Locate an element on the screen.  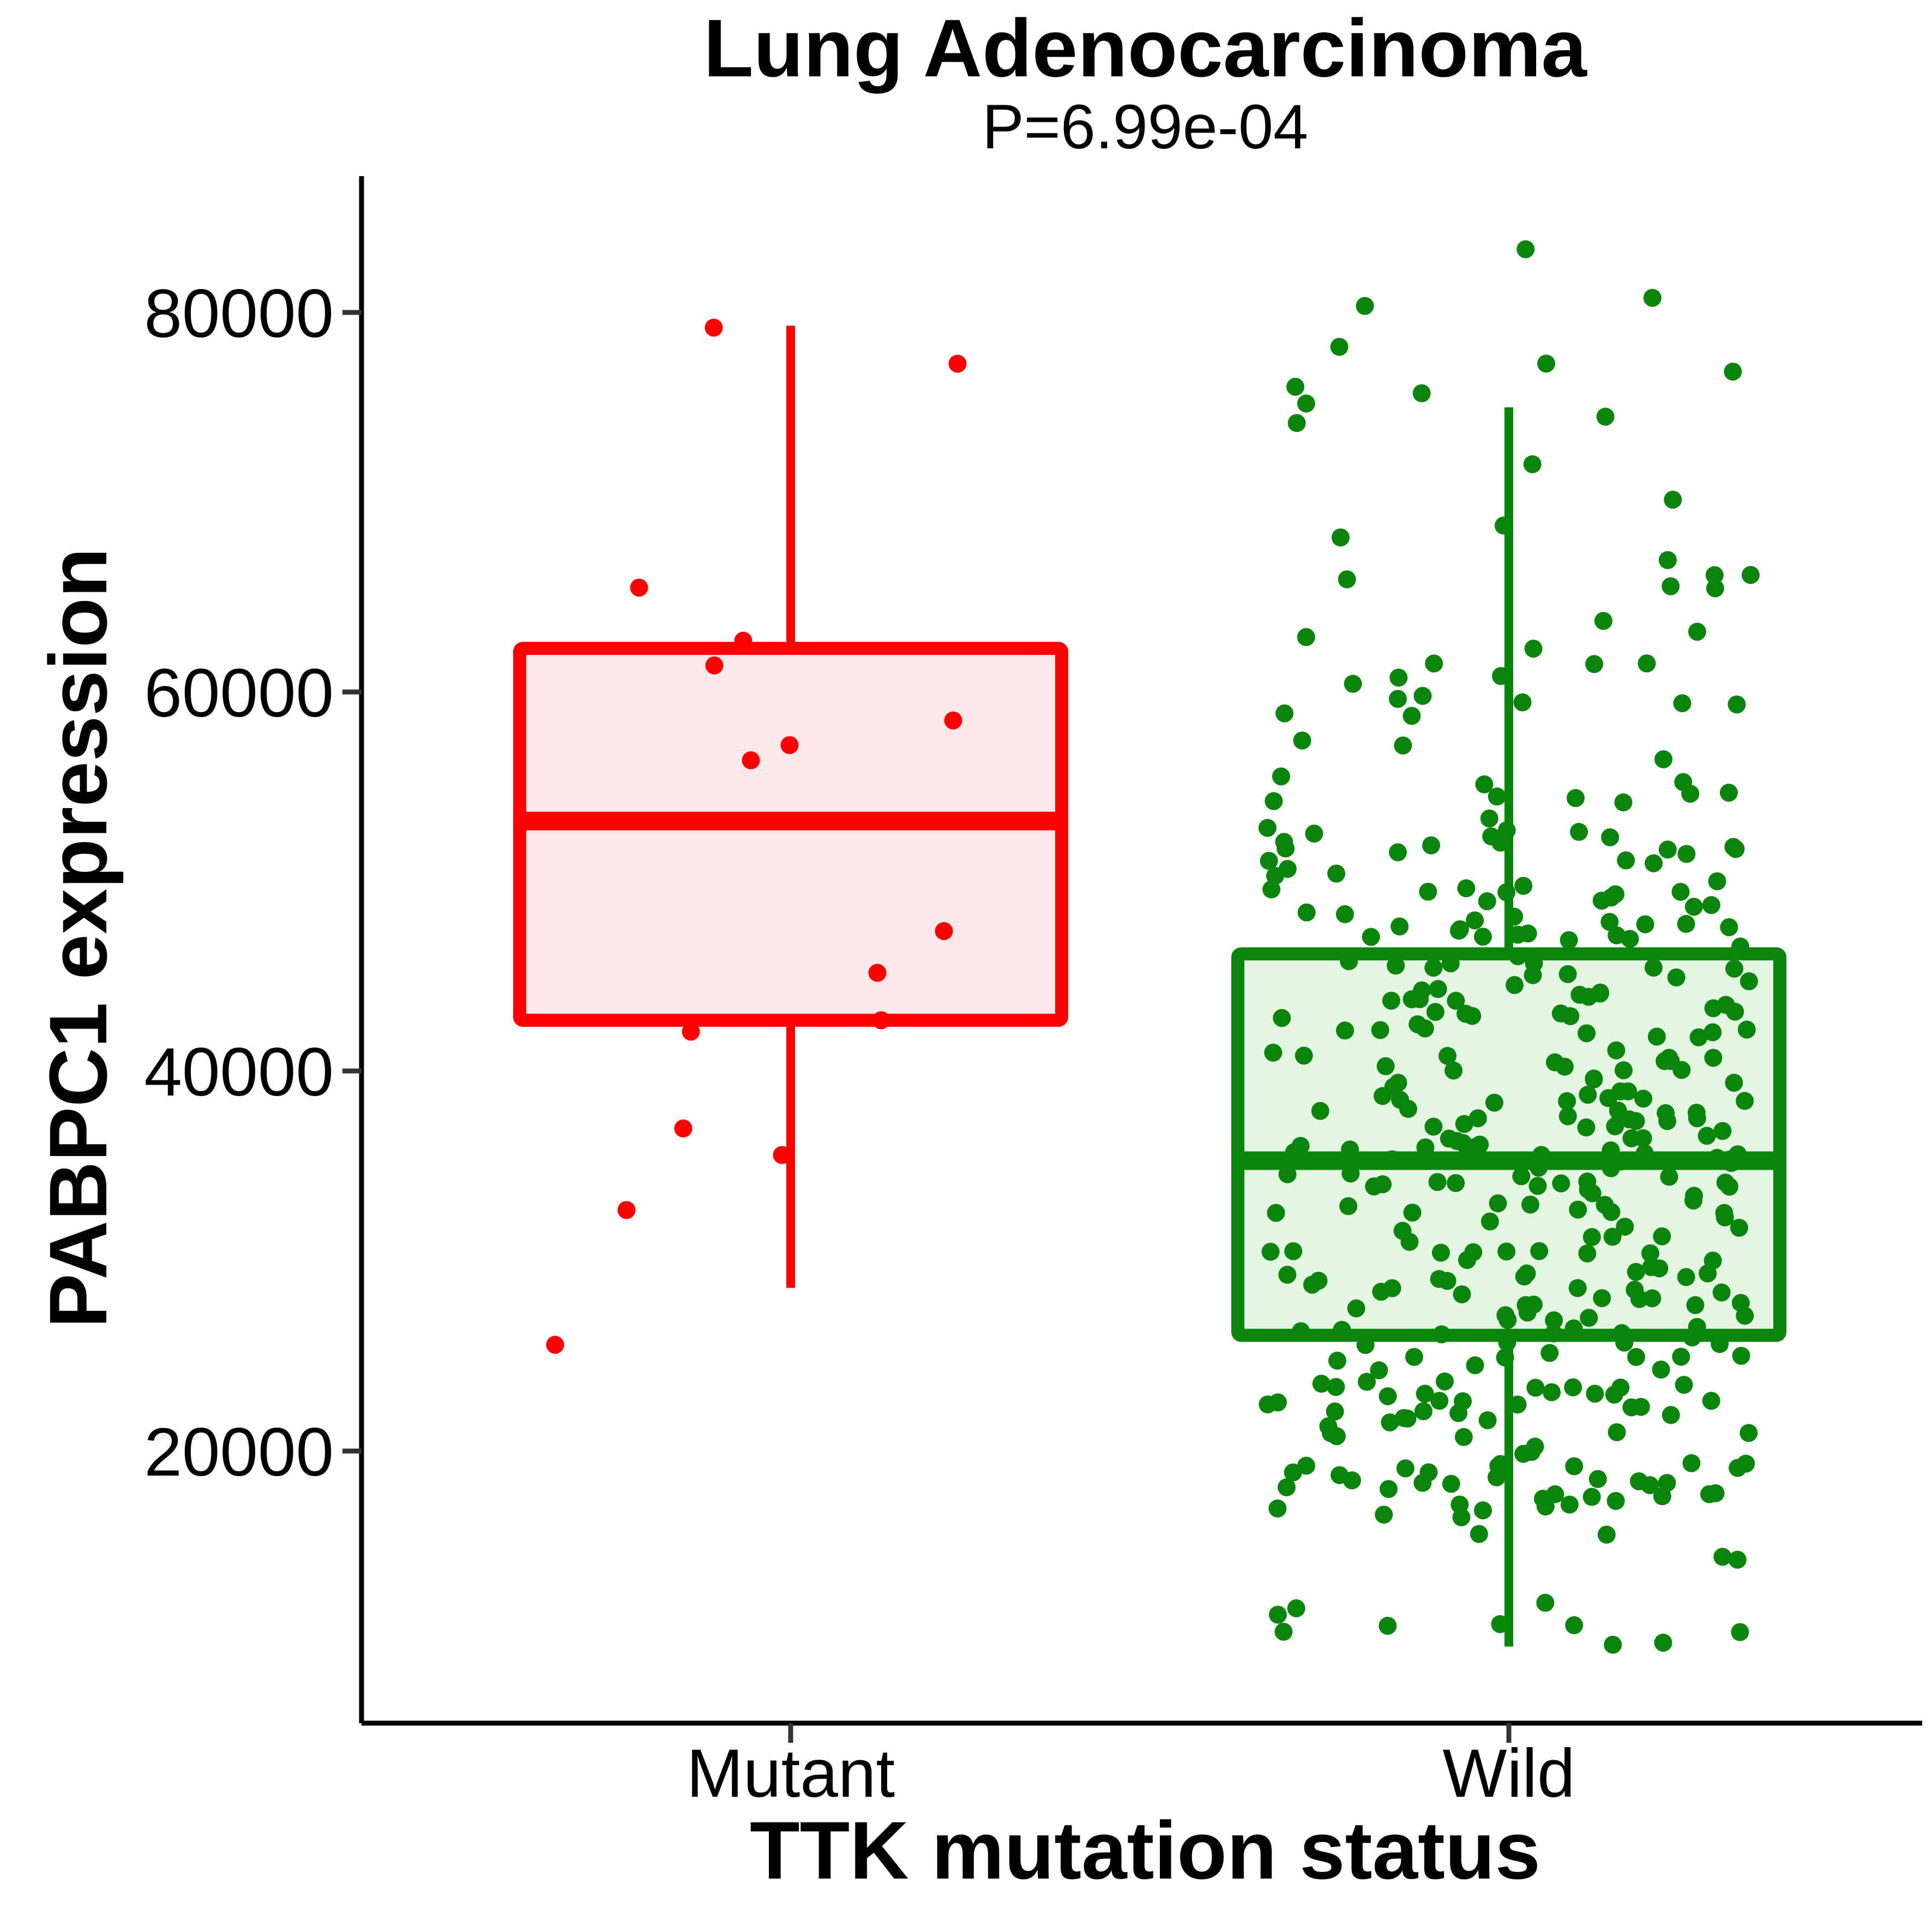
x-tick-label-mutant: Mutant is located at coordinates (791, 1773).